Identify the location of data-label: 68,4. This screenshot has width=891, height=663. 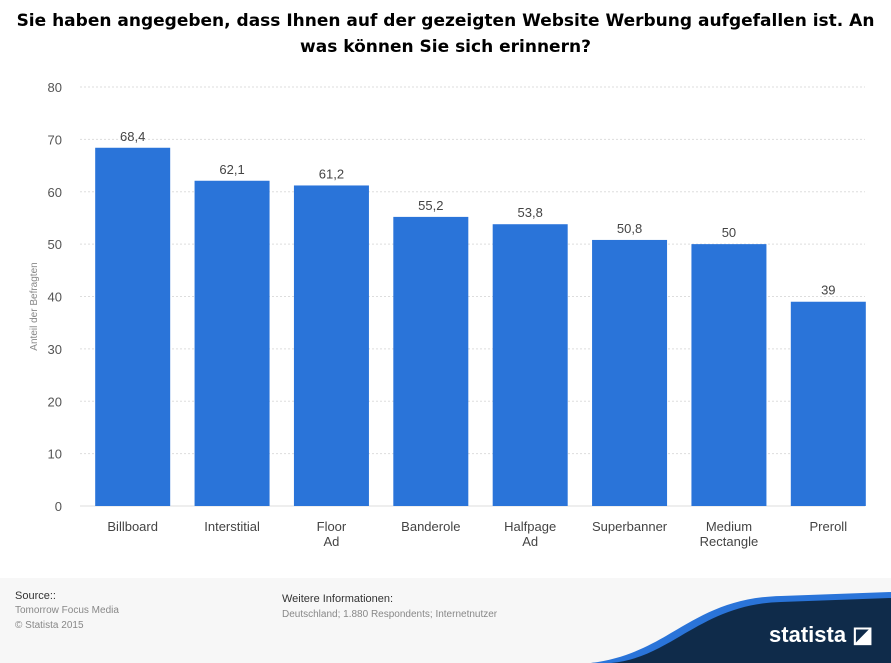
(132, 136).